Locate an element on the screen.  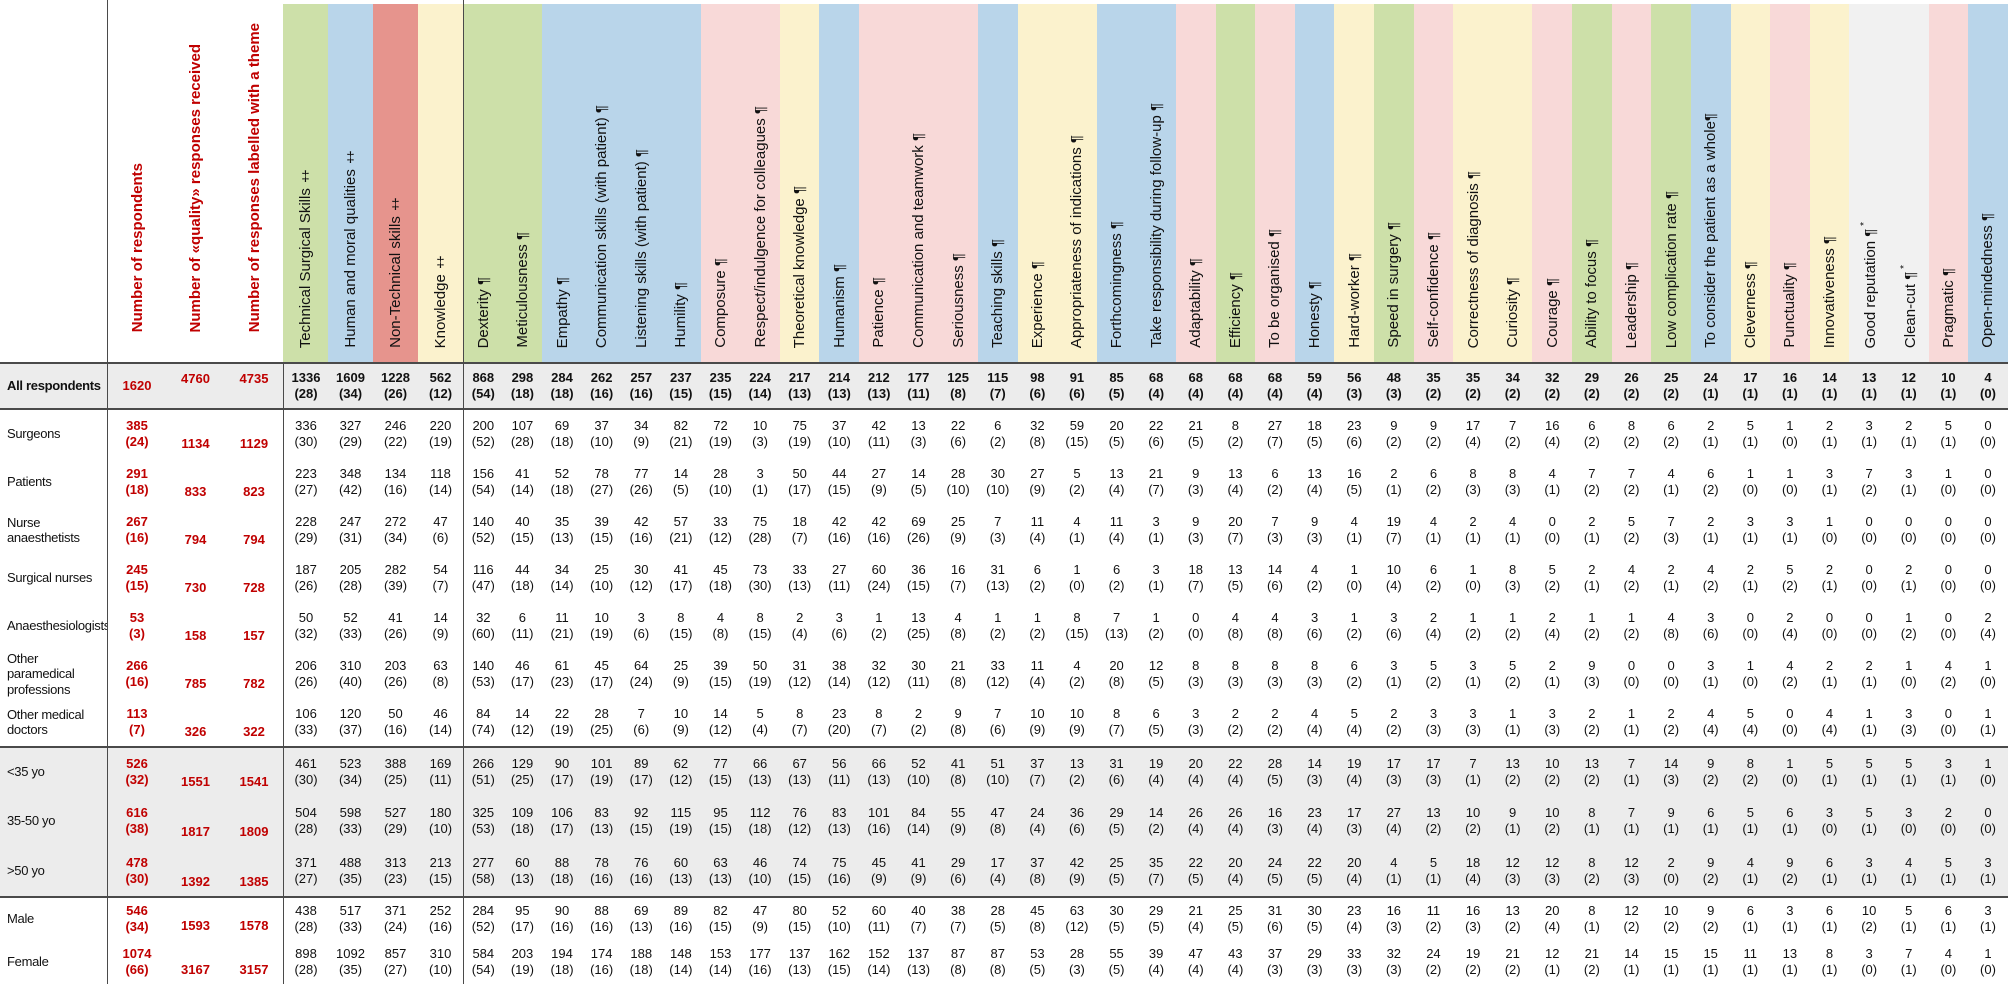
cell-r7-c19: 10 (9) is located at coordinates (1077, 721).